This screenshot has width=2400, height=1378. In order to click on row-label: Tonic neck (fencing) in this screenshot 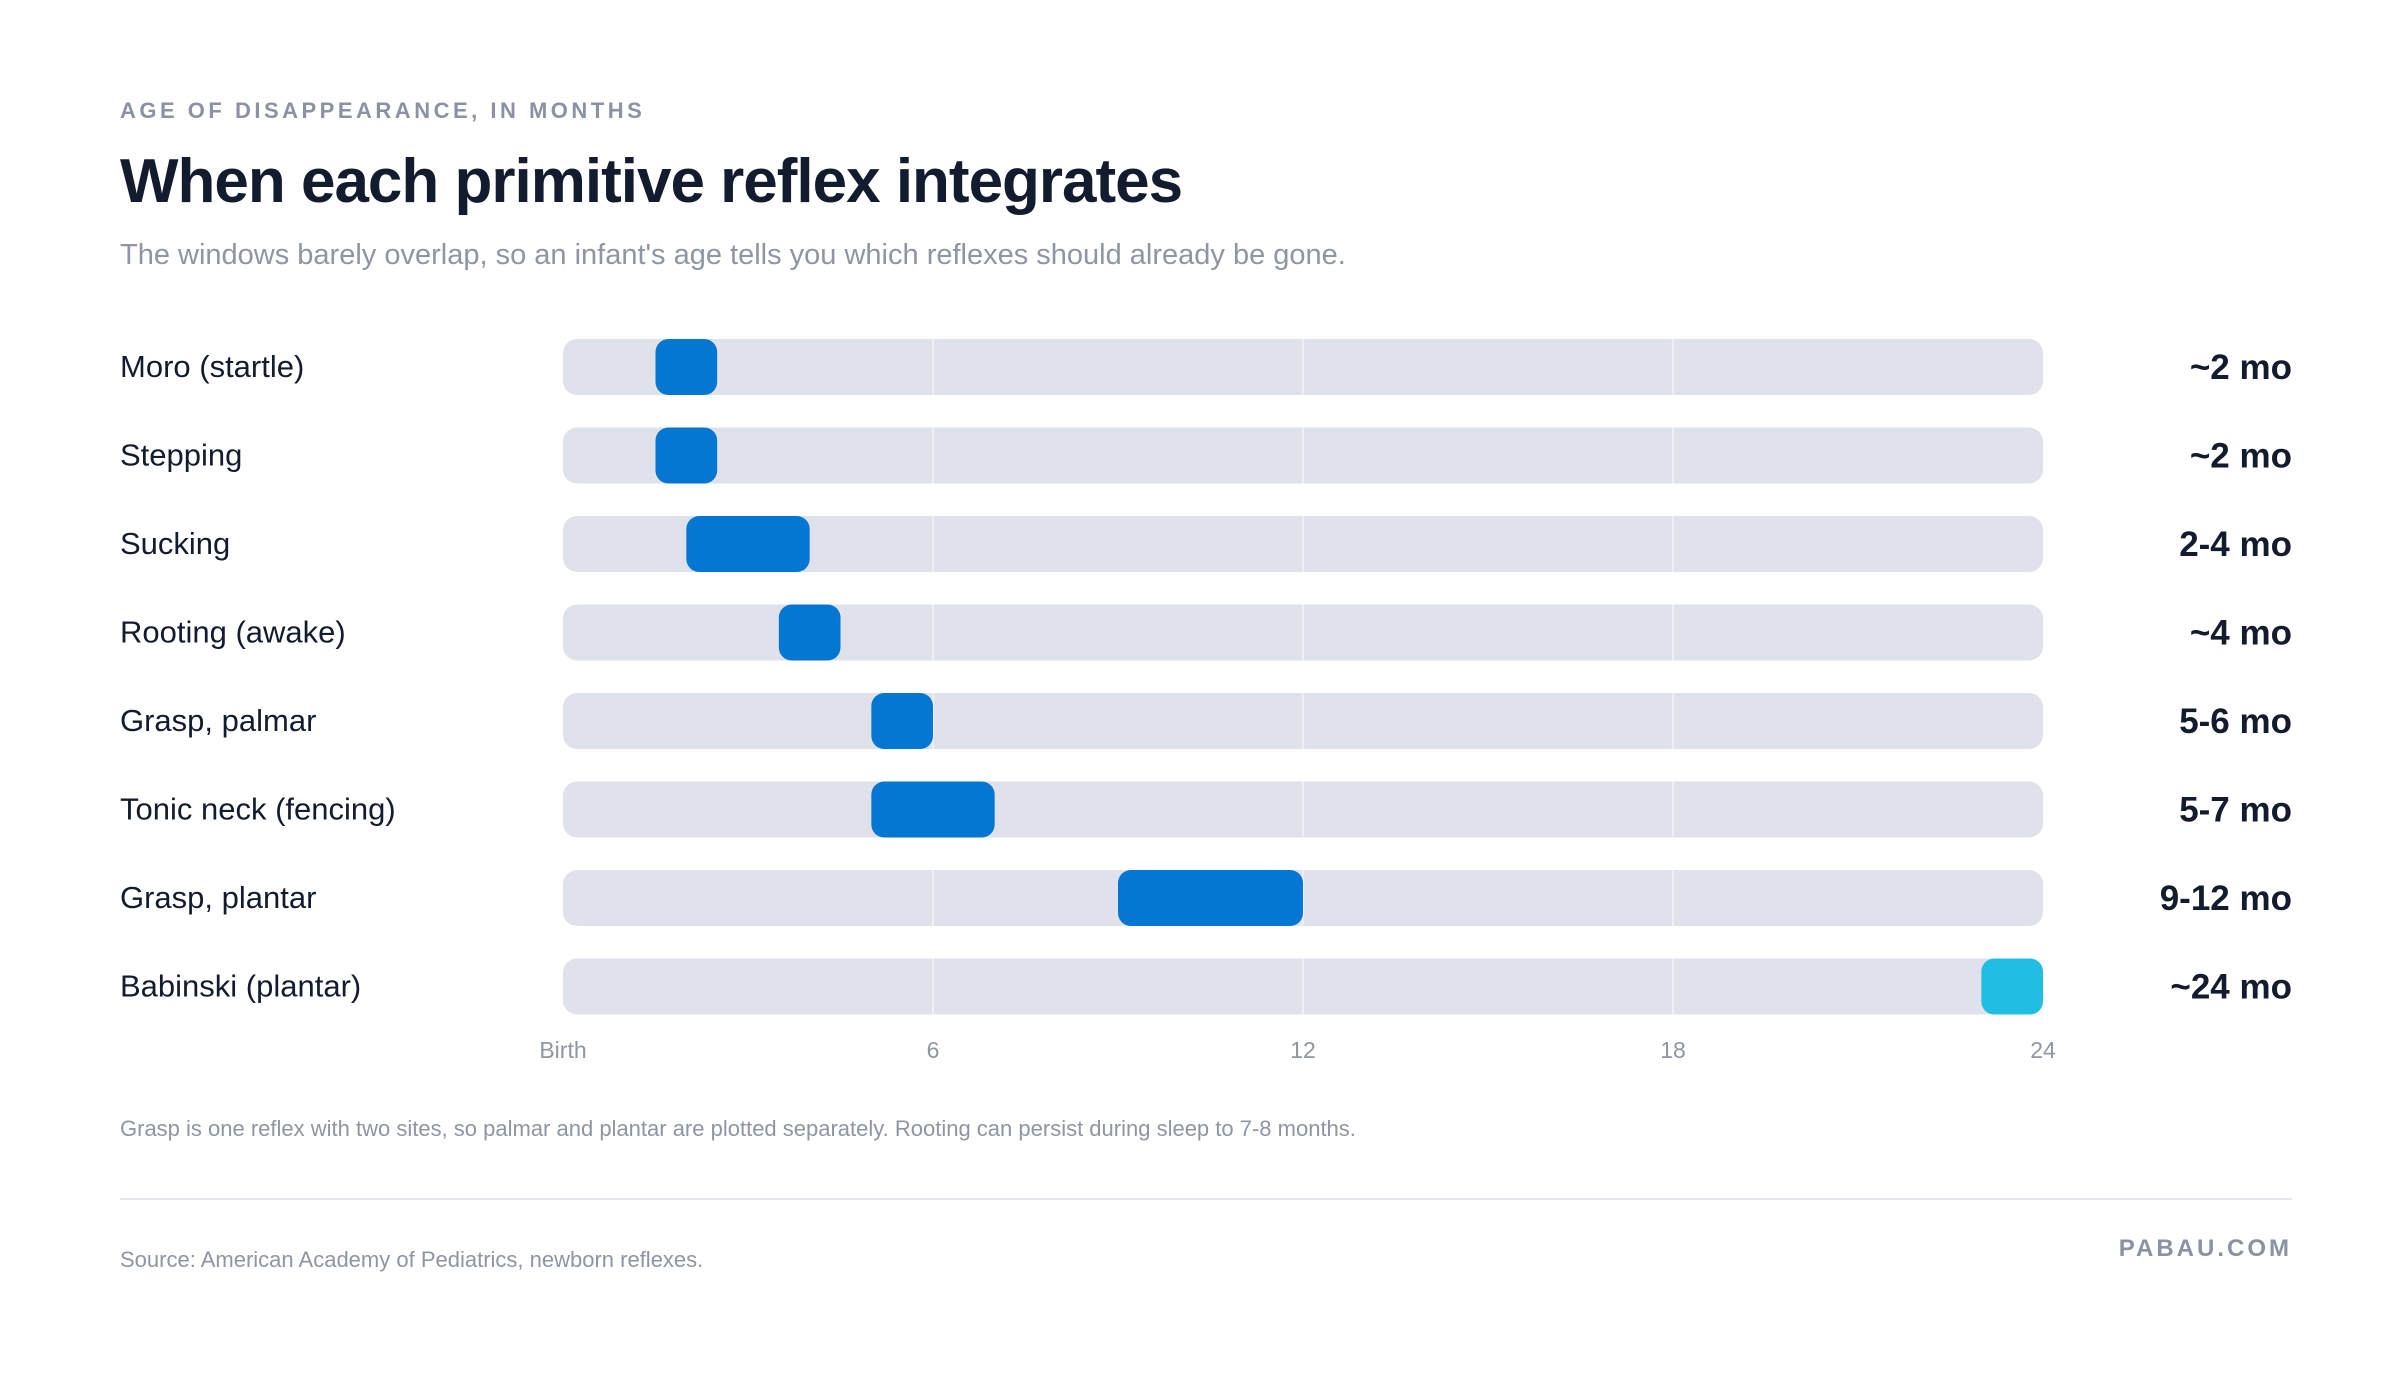, I will do `click(258, 809)`.